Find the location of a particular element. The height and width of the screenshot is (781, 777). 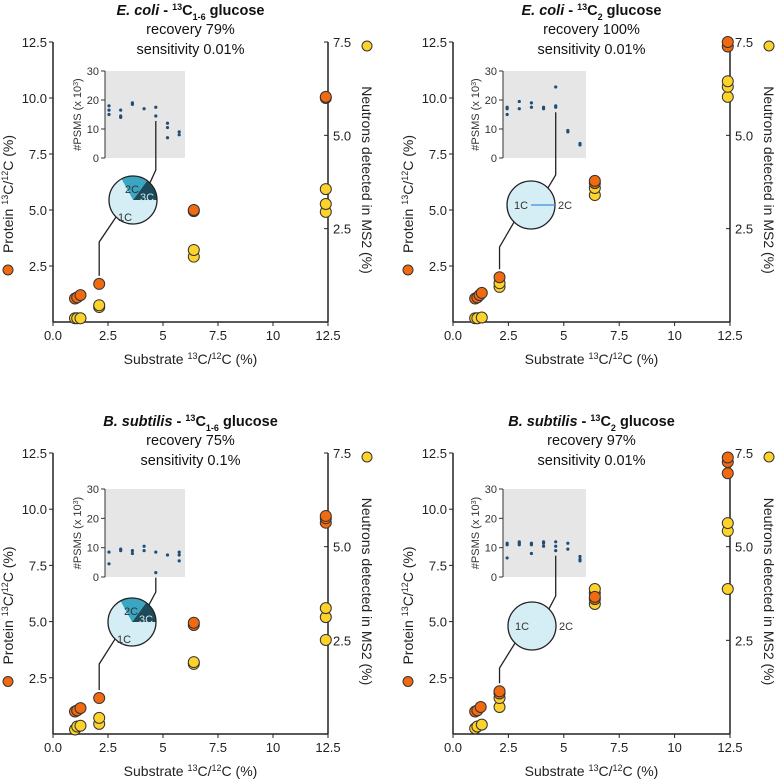

superscript: 3 is located at coordinates (474, 502).